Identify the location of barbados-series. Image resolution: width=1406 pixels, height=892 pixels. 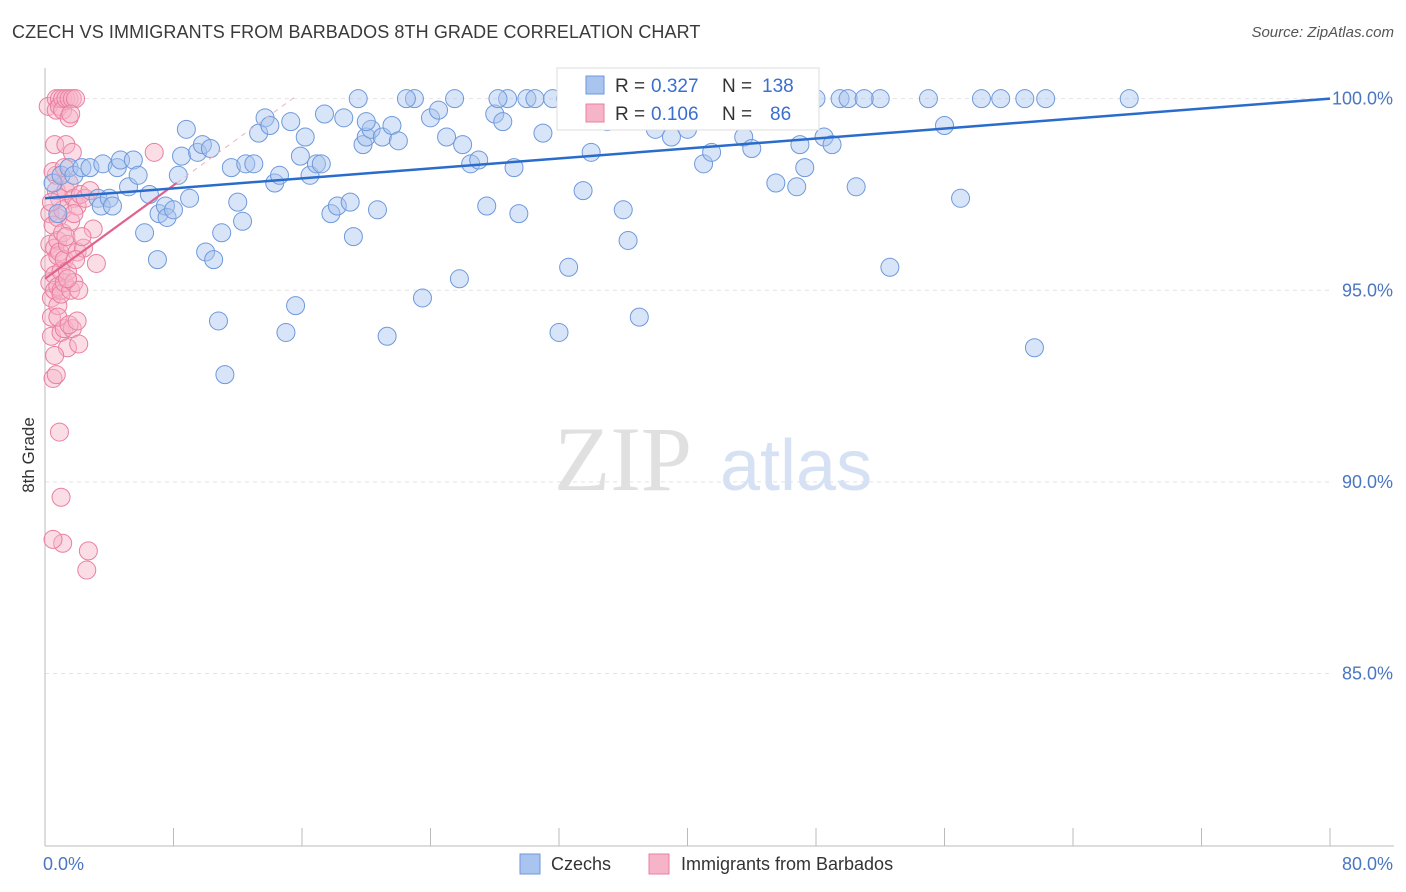
(101, 334).